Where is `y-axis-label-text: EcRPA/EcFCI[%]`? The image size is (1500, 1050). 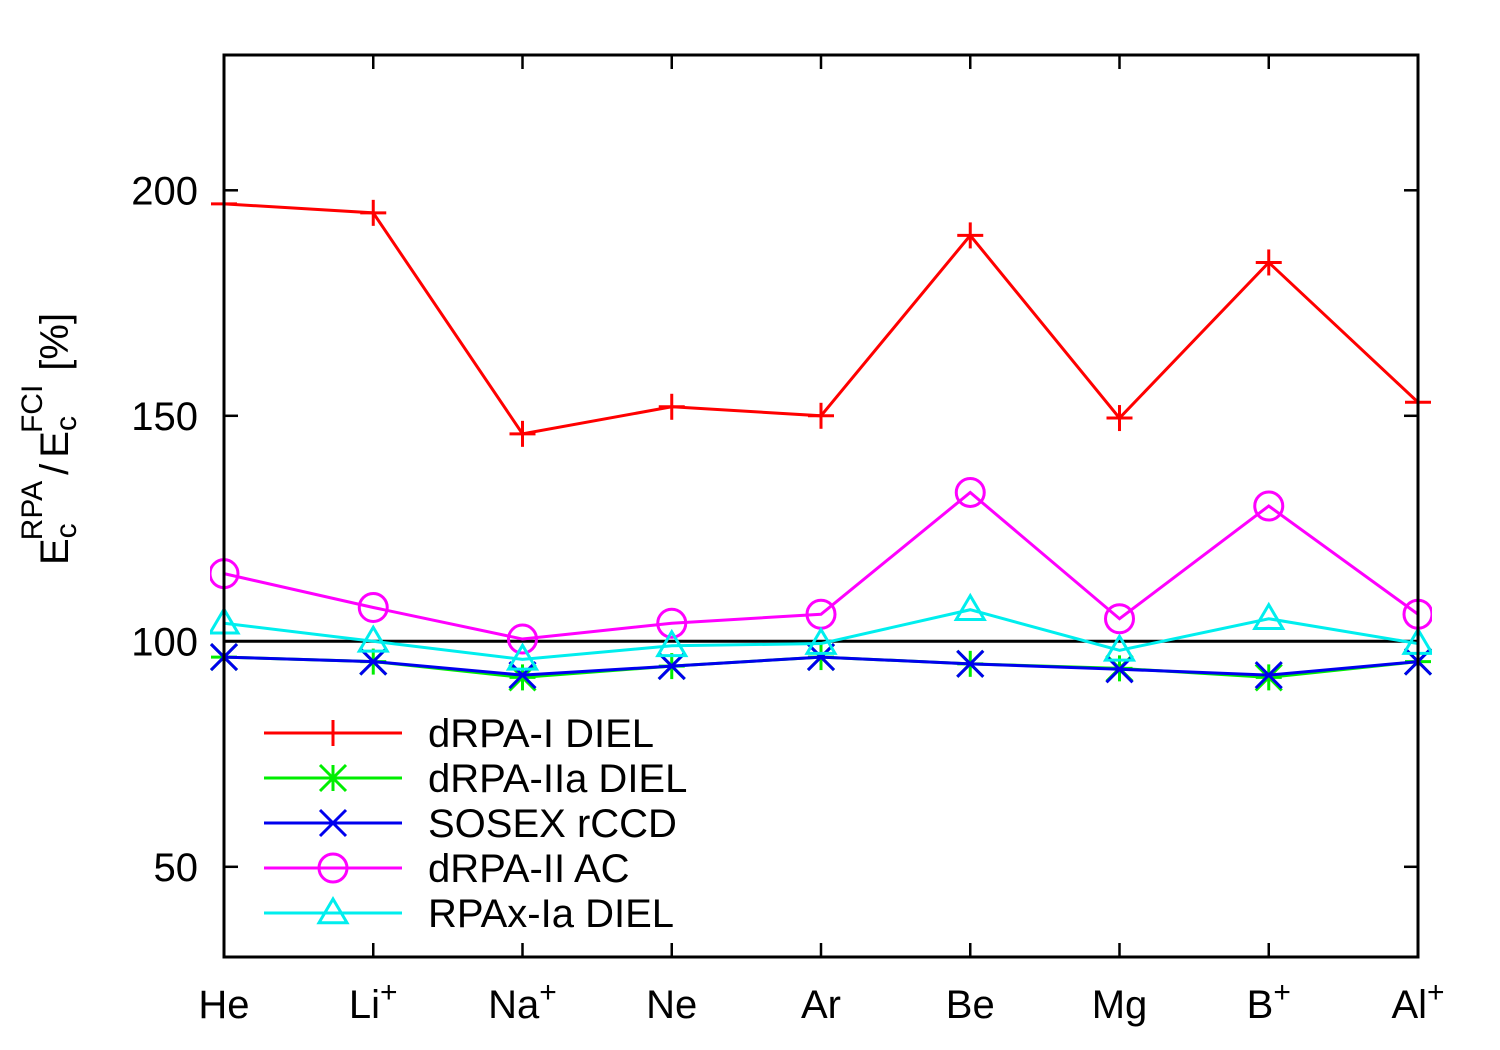 y-axis-label-text: EcRPA/EcFCI[%] is located at coordinates (49, 439).